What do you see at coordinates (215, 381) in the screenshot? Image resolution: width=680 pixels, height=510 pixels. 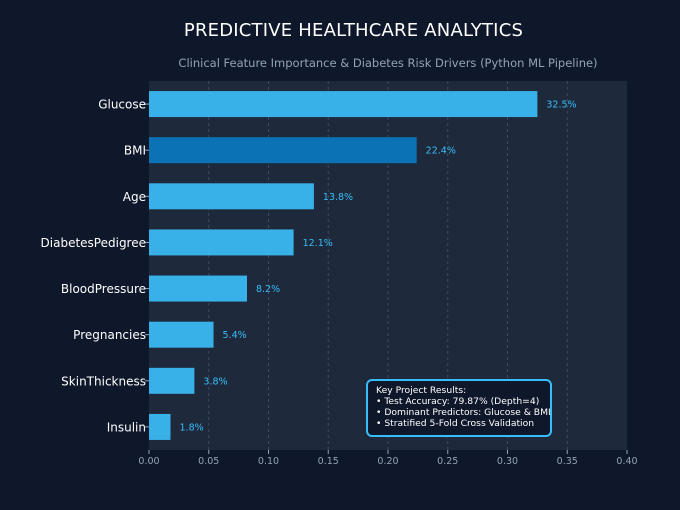 I see `value-label: 3.8%` at bounding box center [215, 381].